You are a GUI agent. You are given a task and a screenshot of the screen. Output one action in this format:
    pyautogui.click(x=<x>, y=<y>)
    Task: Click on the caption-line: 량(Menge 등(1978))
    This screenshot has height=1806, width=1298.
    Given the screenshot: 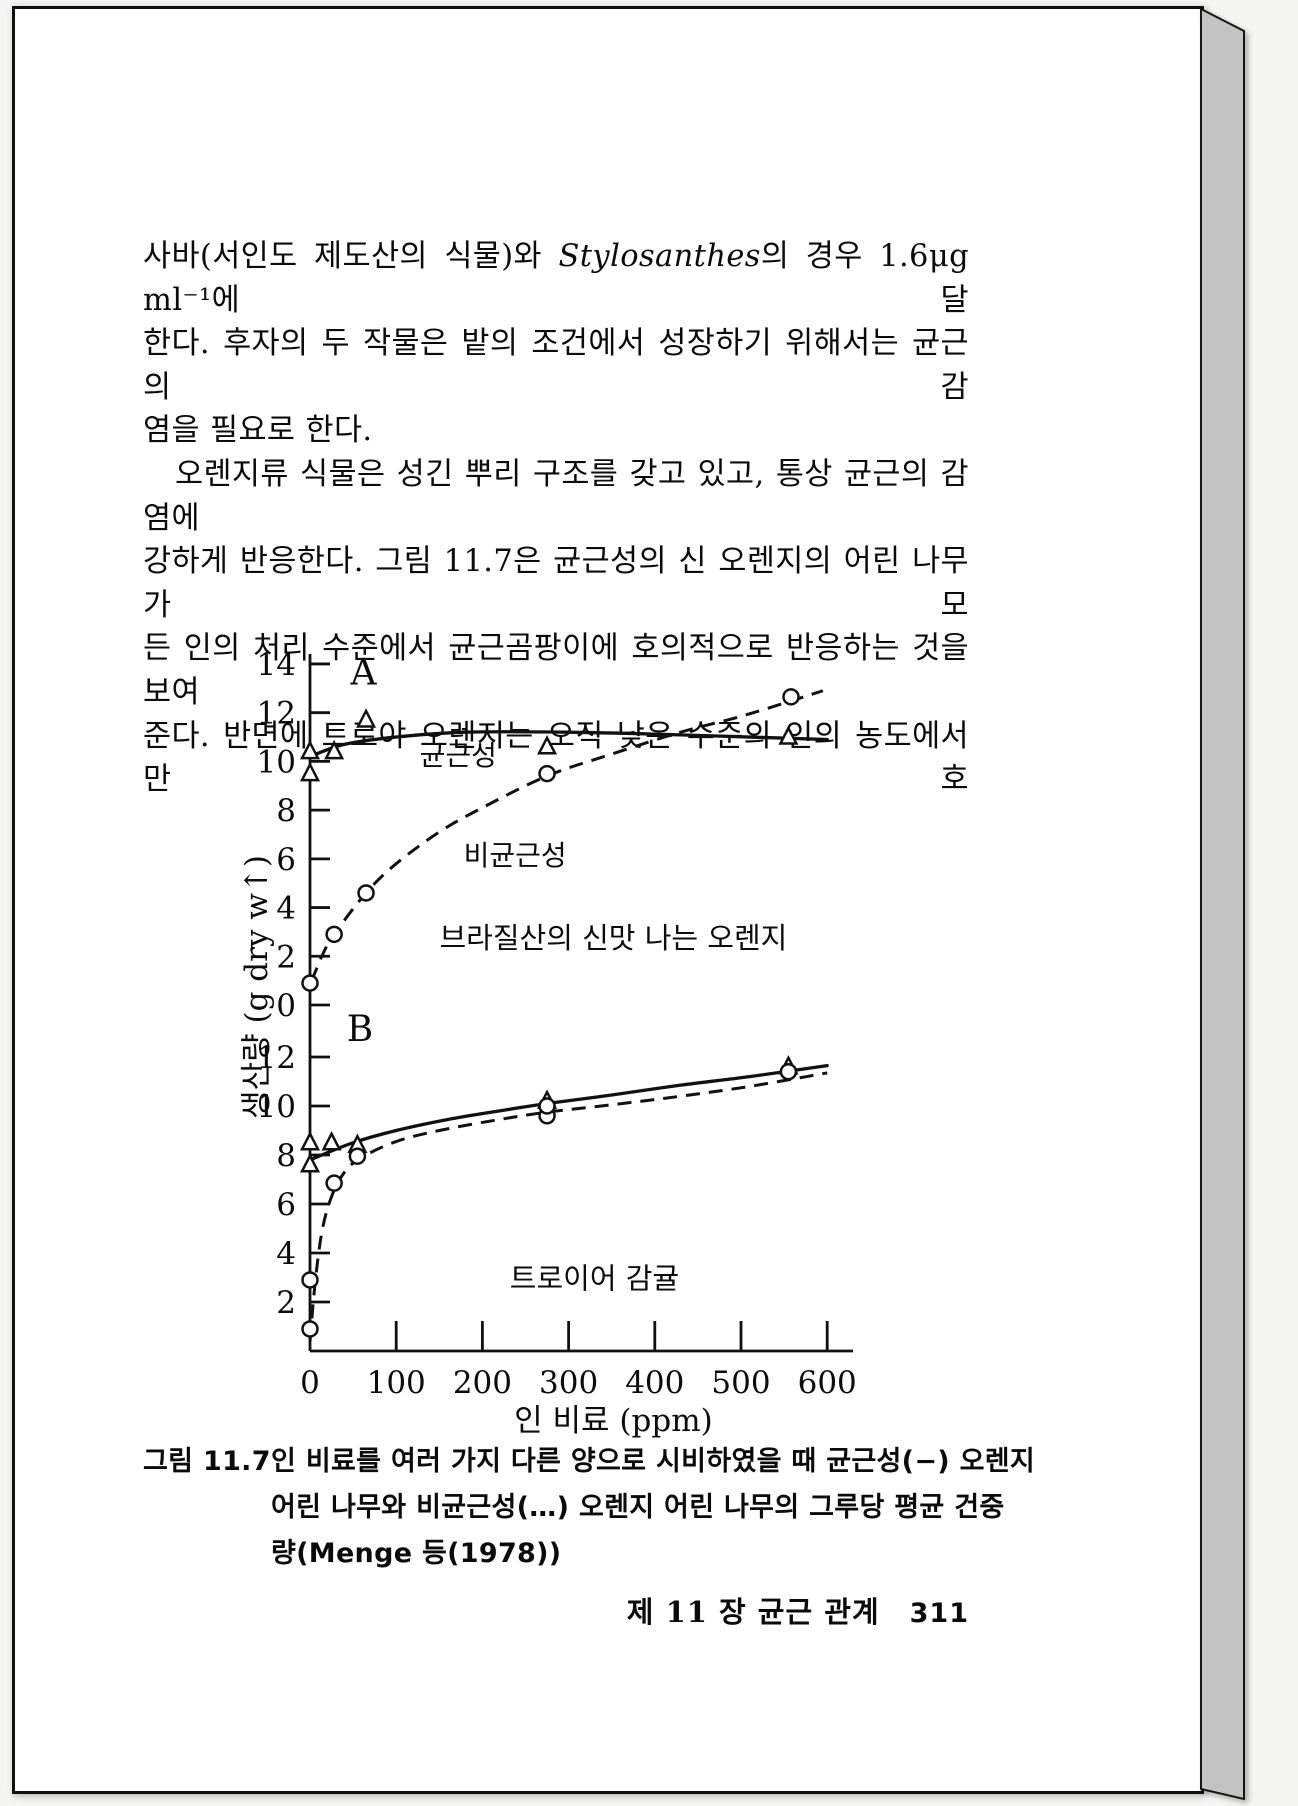 What is the action you would take?
    pyautogui.click(x=416, y=1553)
    